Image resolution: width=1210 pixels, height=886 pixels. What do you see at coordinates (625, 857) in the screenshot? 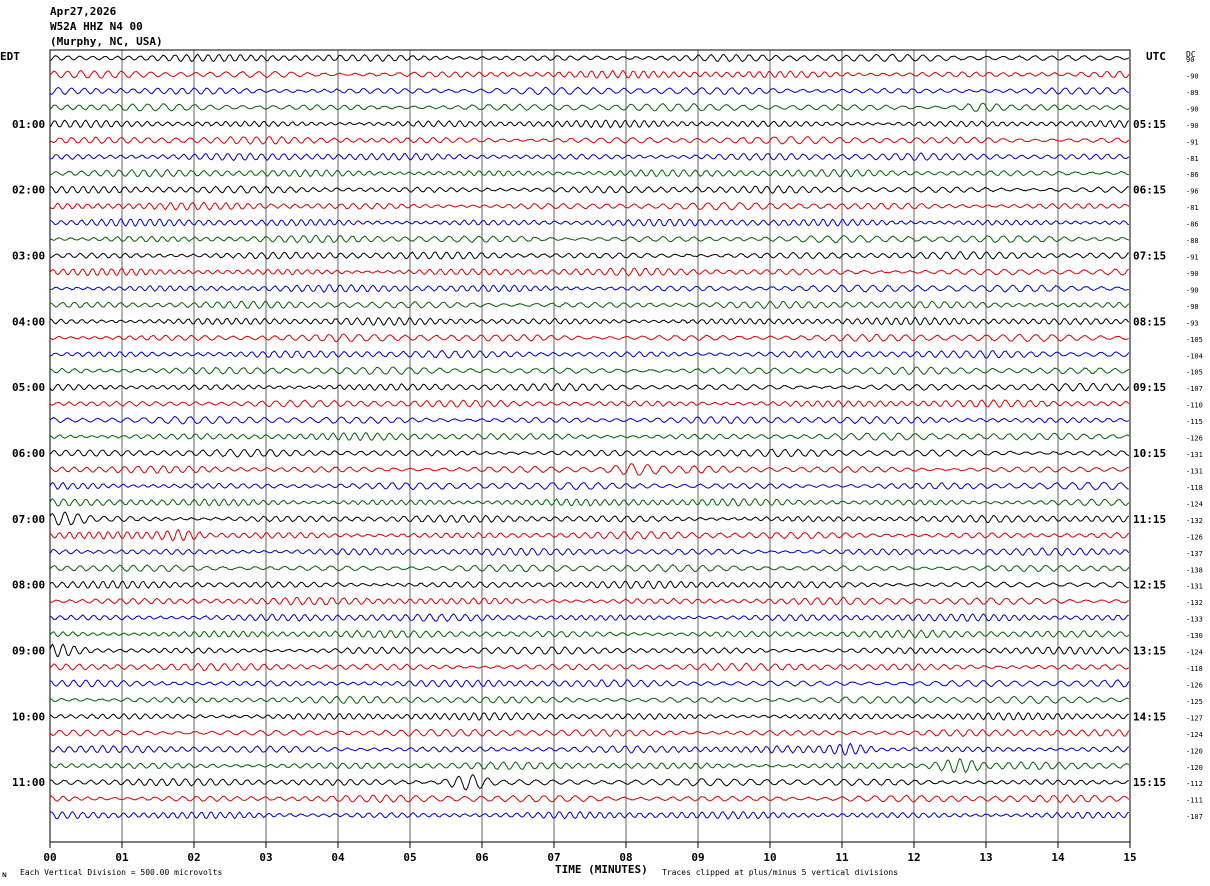
I see `x-tick-label: 08` at bounding box center [625, 857].